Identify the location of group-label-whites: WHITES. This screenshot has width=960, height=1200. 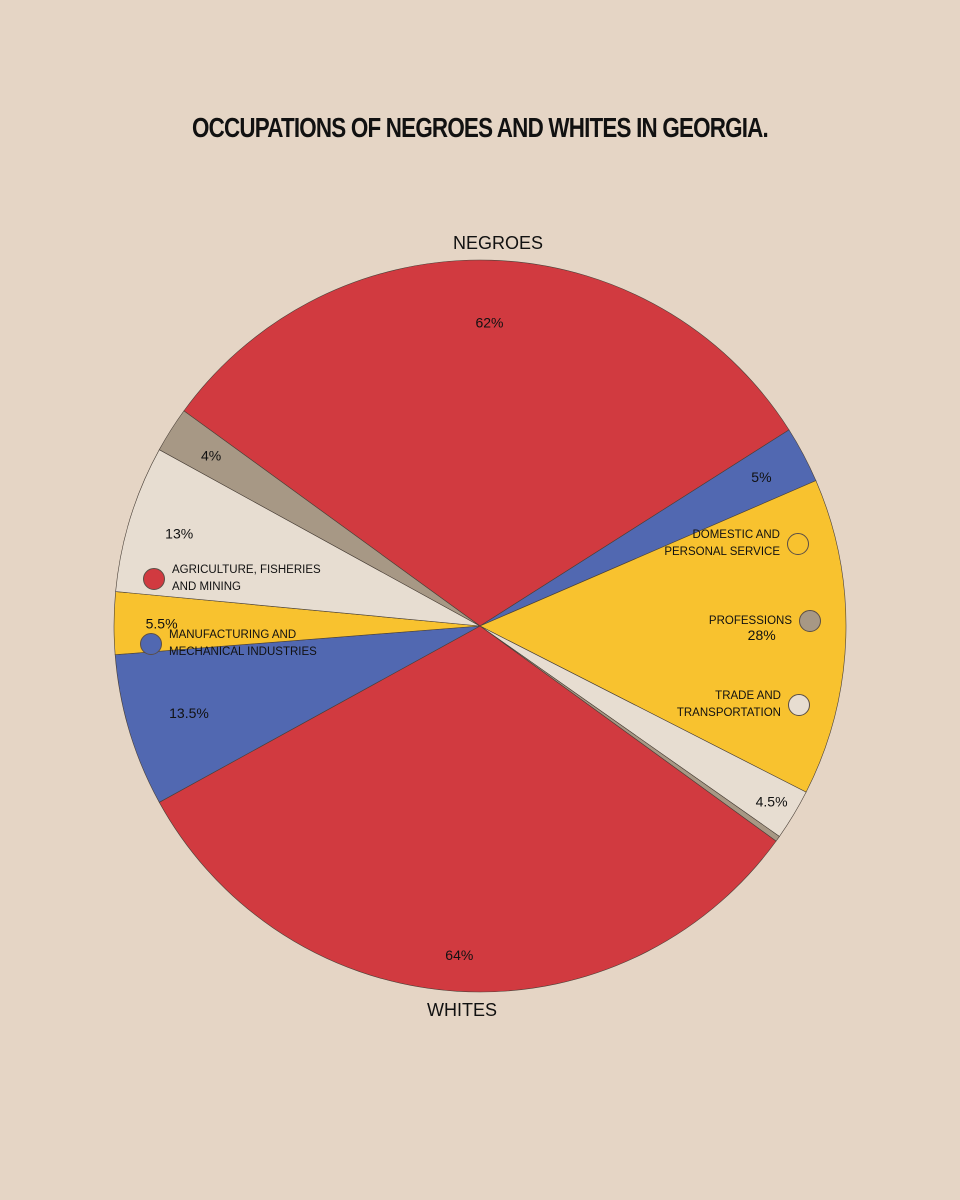
(462, 1010).